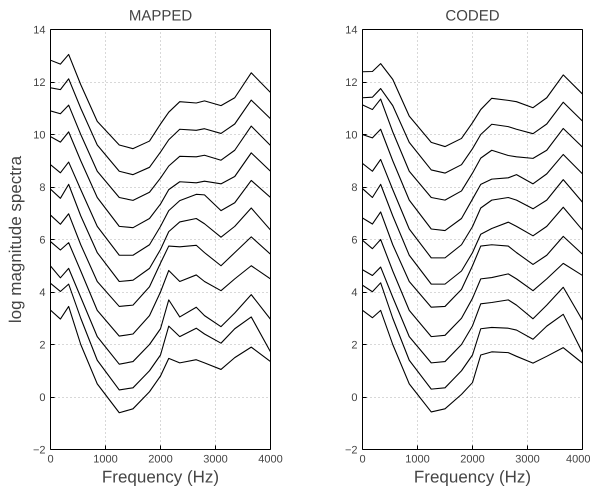  What do you see at coordinates (472, 16) in the screenshot?
I see `chart-title: CODED` at bounding box center [472, 16].